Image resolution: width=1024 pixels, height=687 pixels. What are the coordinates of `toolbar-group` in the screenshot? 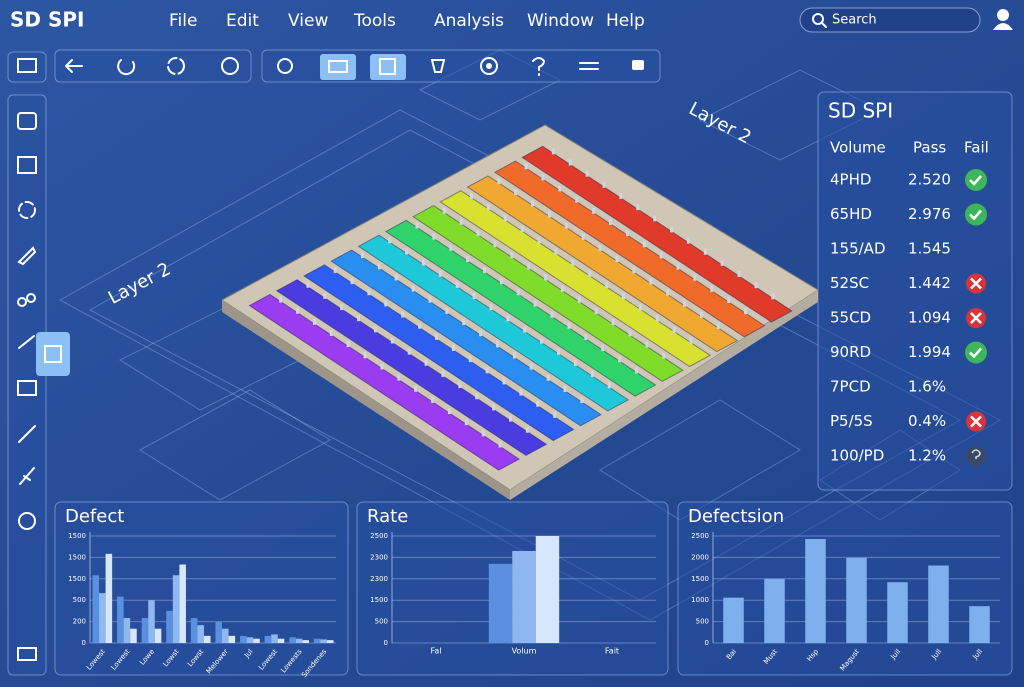 It's located at (461, 66).